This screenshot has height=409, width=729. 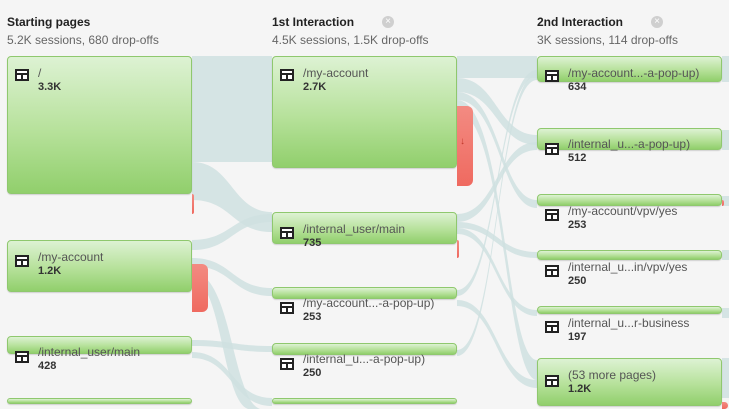 I want to click on node-count: 3.3K, so click(x=50, y=87).